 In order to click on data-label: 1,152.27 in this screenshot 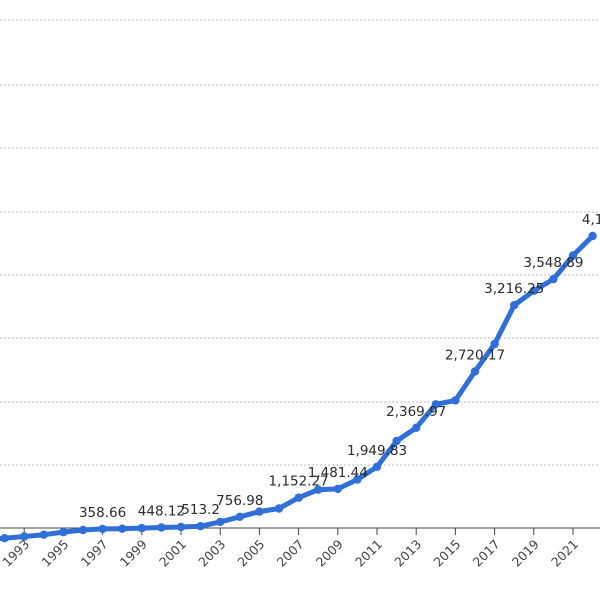, I will do `click(299, 482)`.